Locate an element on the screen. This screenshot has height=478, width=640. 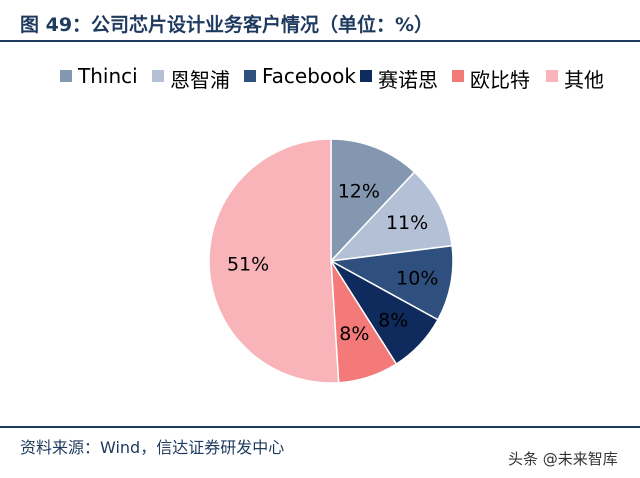
legend-label: 恩智浦 is located at coordinates (200, 80).